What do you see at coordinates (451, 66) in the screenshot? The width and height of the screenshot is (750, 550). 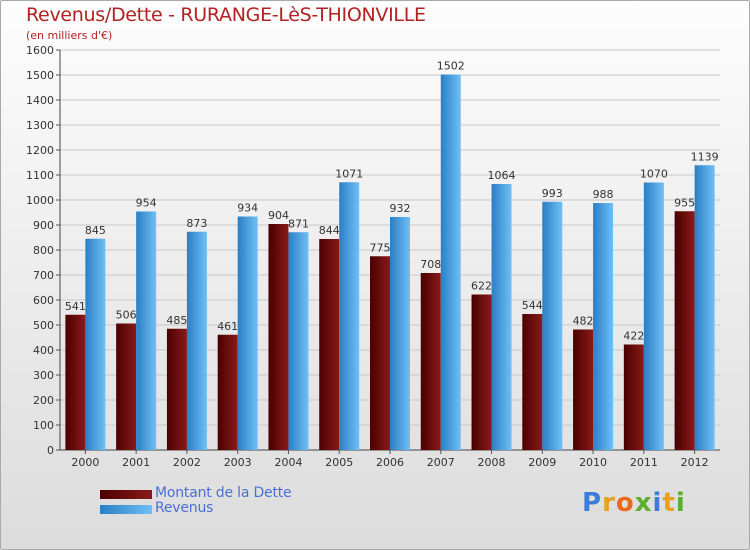 I see `bar-revenus-label: 1502` at bounding box center [451, 66].